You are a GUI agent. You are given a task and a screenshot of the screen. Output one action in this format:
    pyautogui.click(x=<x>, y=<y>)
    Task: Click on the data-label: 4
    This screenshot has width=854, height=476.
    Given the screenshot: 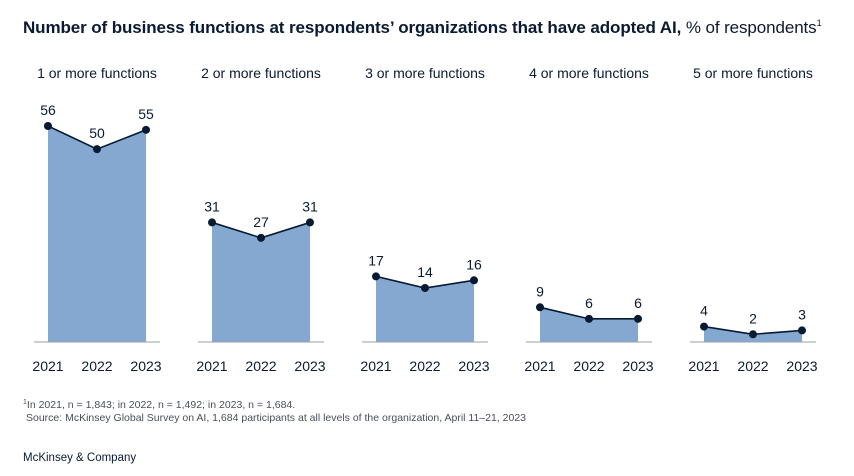 What is the action you would take?
    pyautogui.click(x=704, y=311)
    